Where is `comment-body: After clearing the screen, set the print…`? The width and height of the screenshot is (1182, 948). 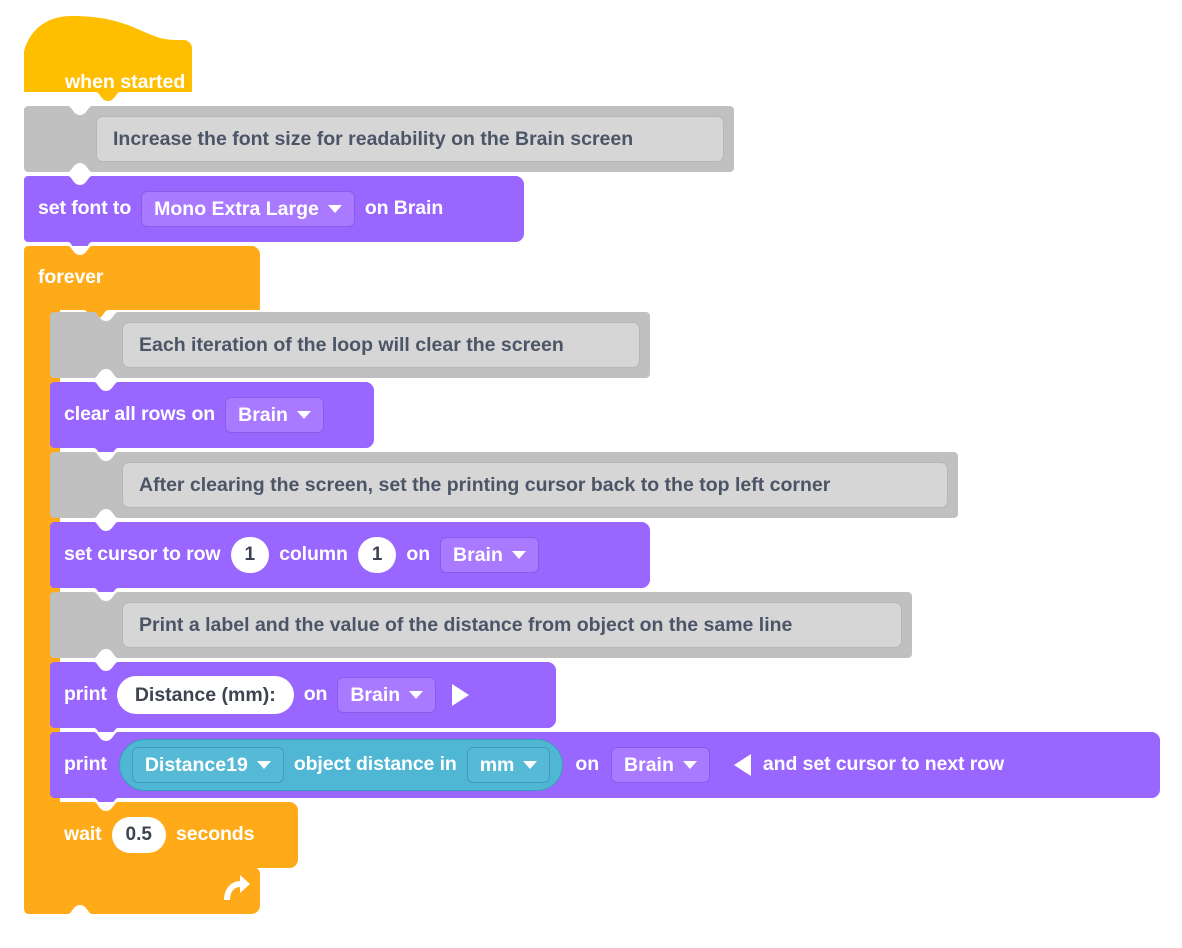 comment-body: After clearing the screen, set the print… is located at coordinates (535, 485).